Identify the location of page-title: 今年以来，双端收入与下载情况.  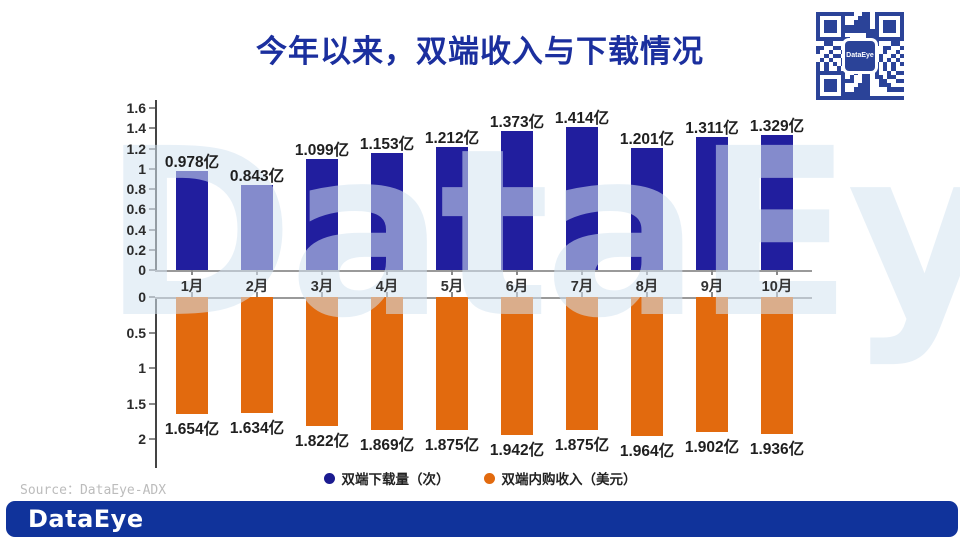
(480, 51).